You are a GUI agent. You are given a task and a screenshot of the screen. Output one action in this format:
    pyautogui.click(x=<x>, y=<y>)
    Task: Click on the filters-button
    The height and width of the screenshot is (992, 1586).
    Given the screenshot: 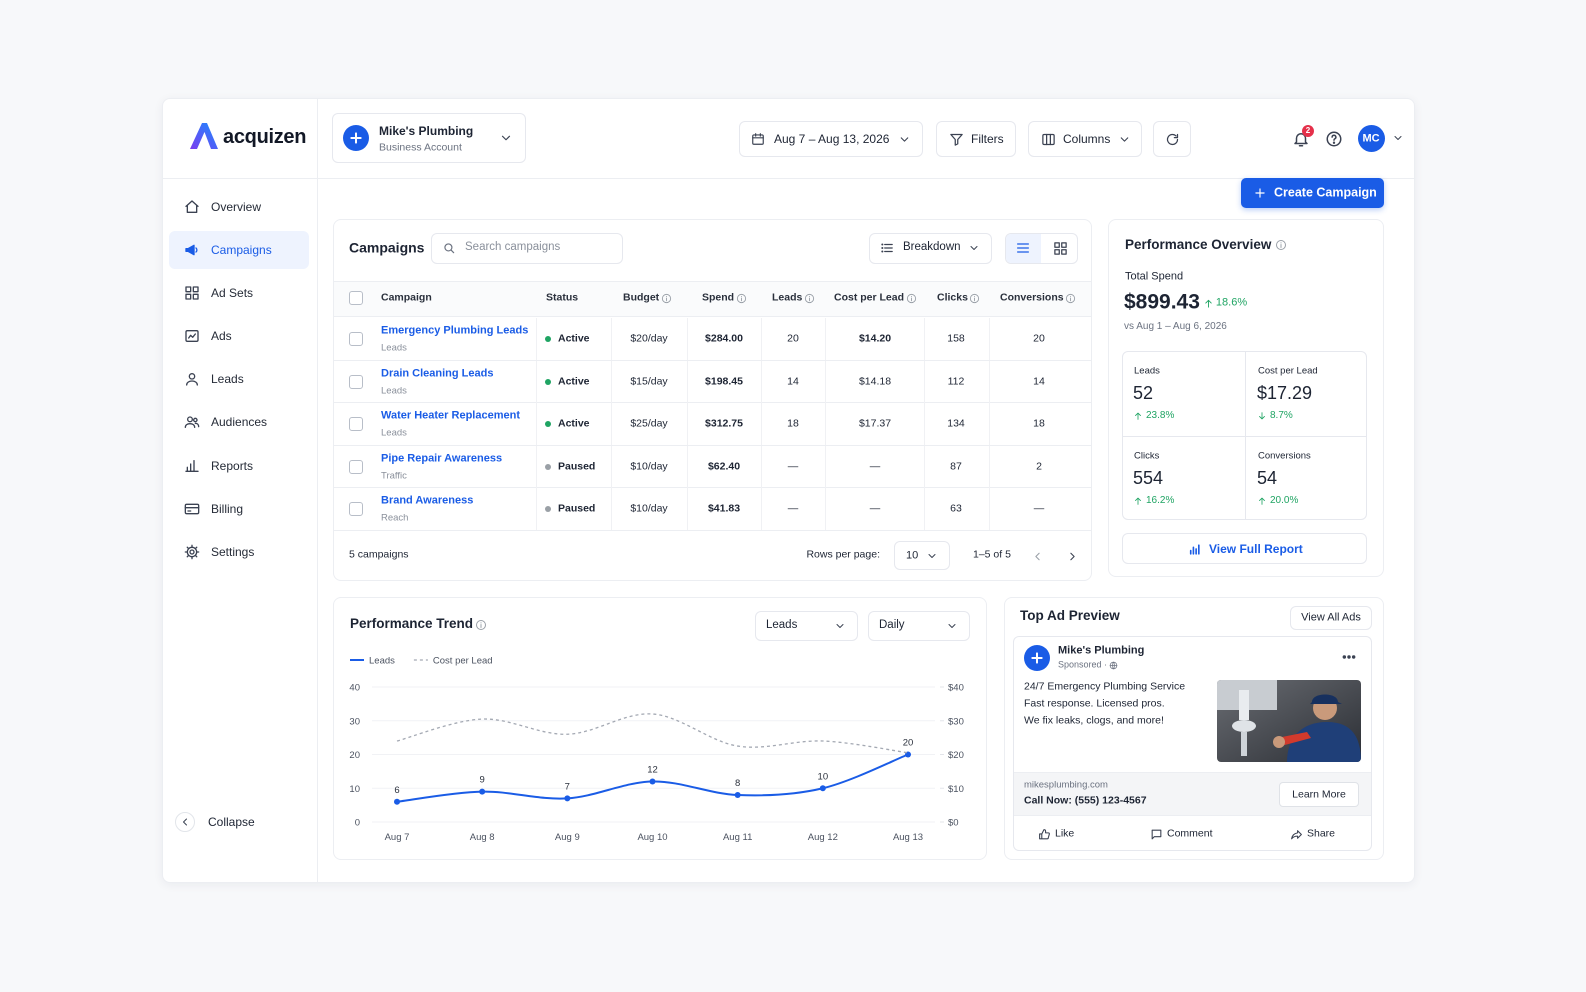 What is the action you would take?
    pyautogui.click(x=976, y=139)
    